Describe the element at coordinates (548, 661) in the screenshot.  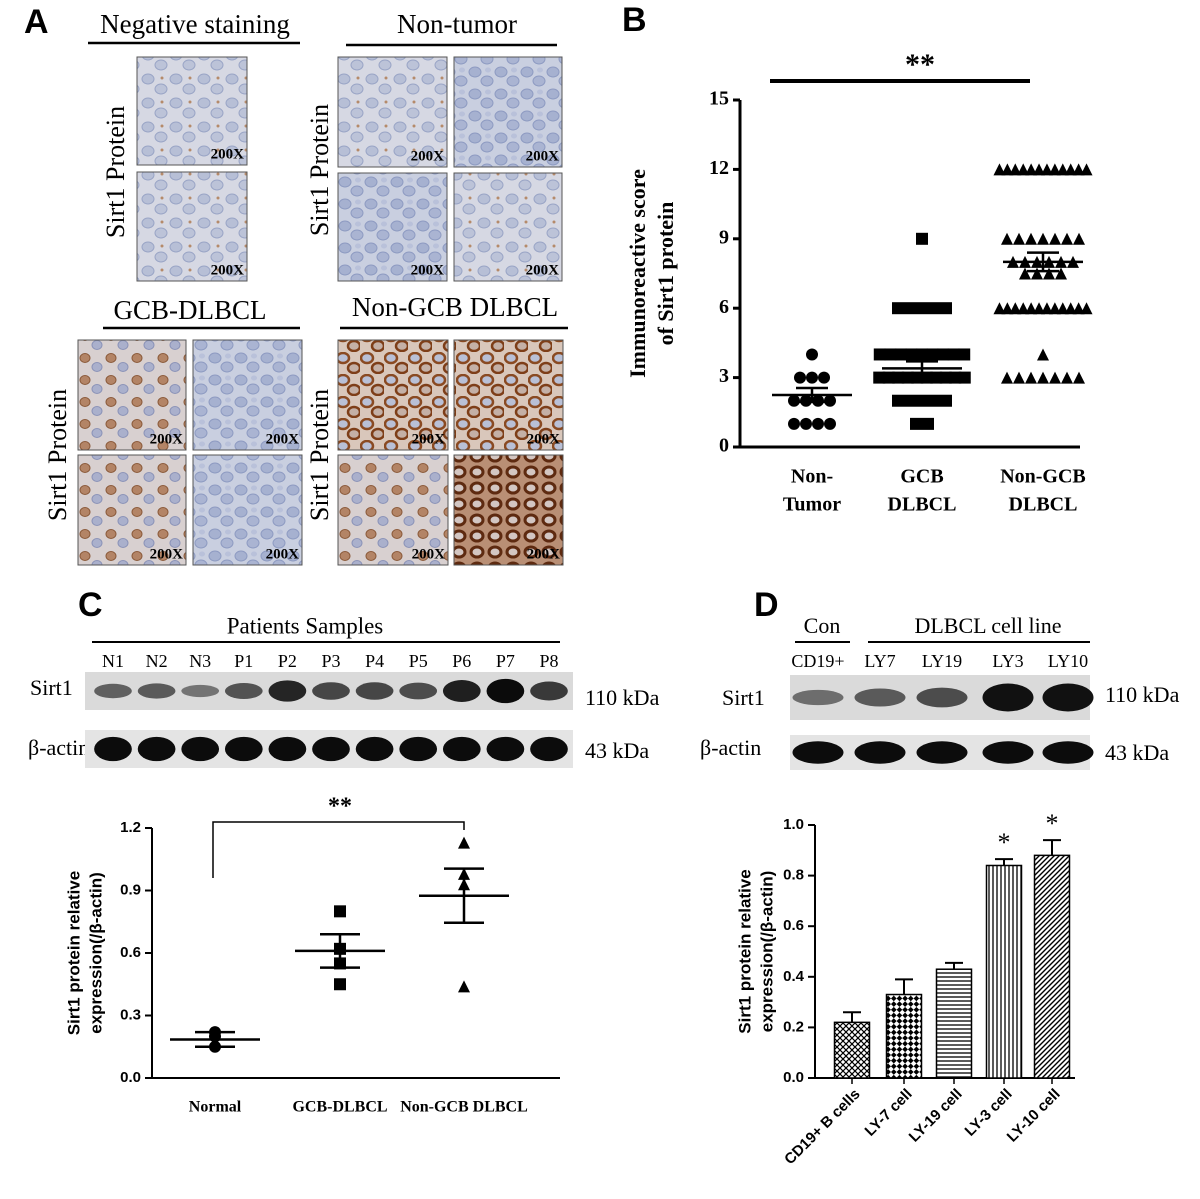
I see `lane-label: P8` at that location.